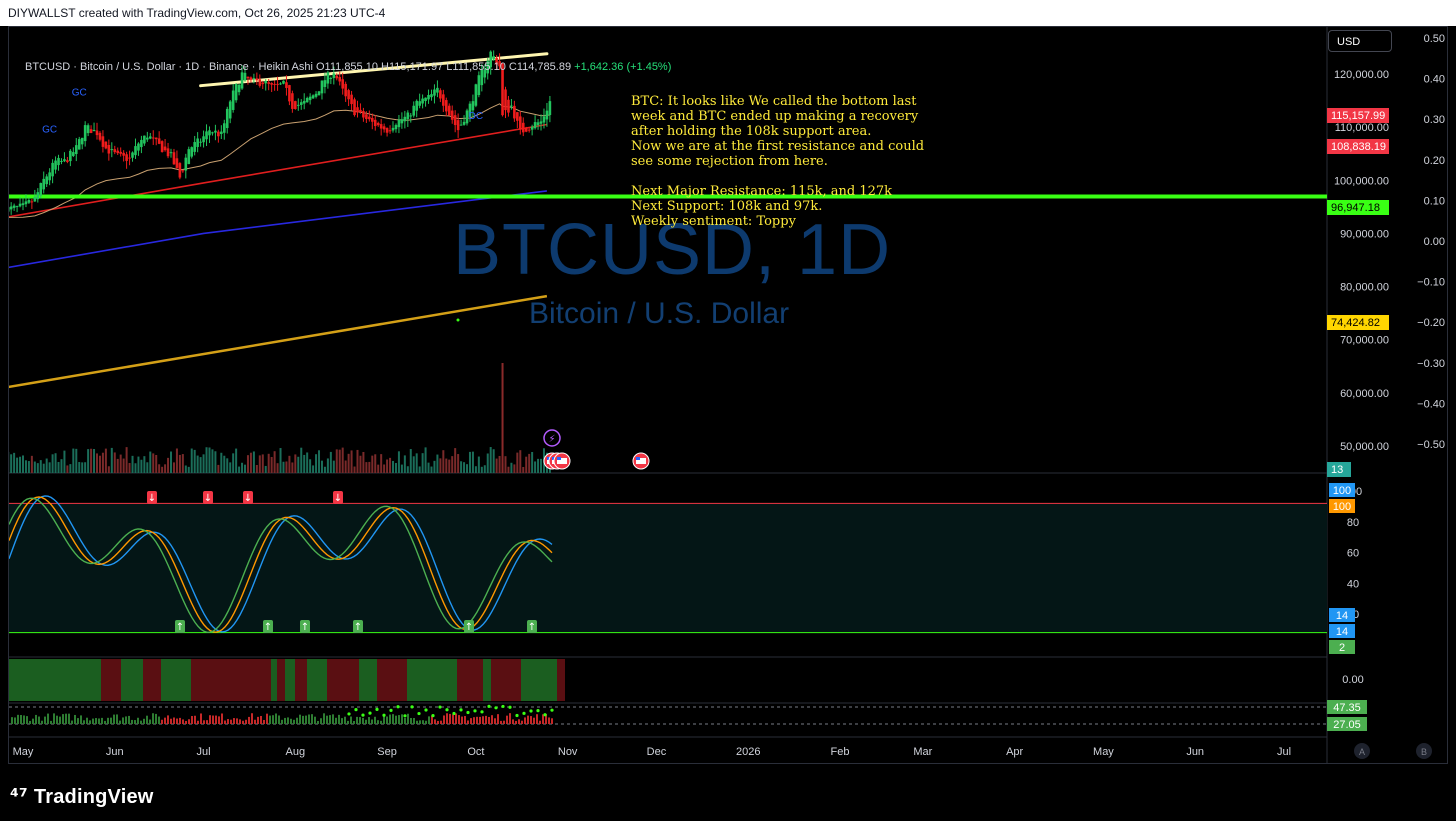 This screenshot has height=821, width=1456. What do you see at coordinates (1431, 283) in the screenshot?
I see `secondary-axis-tick: −0.10` at bounding box center [1431, 283].